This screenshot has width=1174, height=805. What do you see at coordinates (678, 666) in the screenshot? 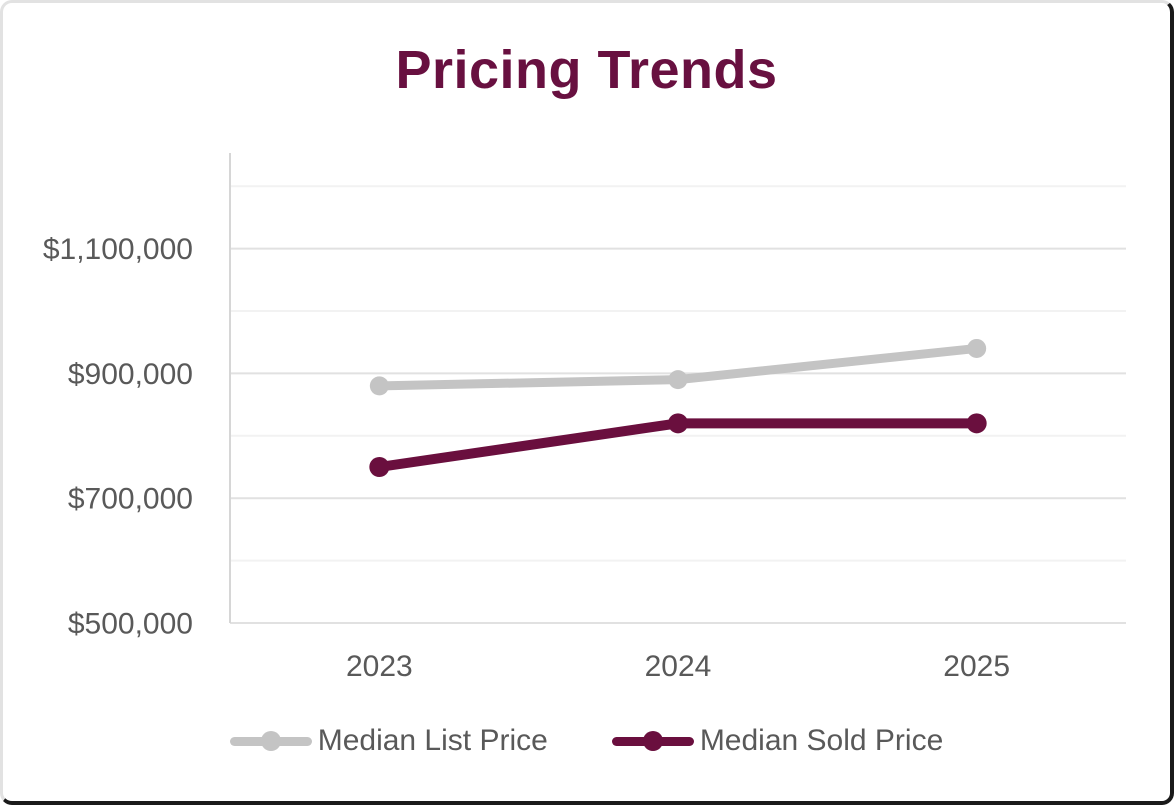
I see `x-tick-label: 2024` at bounding box center [678, 666].